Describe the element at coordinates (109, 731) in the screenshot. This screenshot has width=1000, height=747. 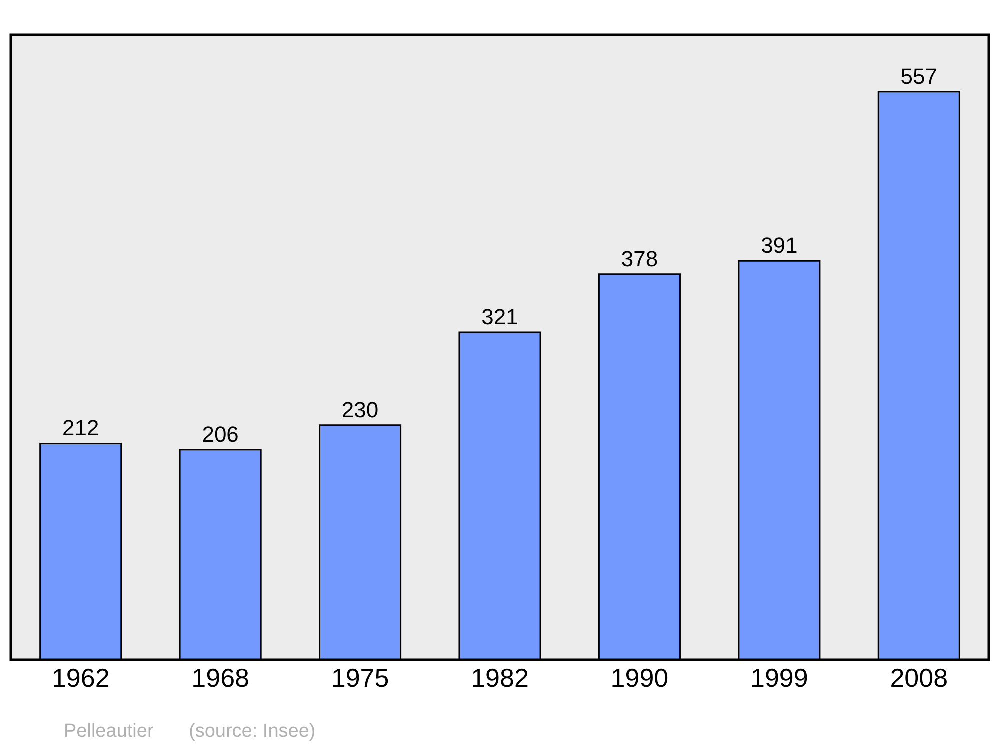
I see `text: Pelleautier` at that location.